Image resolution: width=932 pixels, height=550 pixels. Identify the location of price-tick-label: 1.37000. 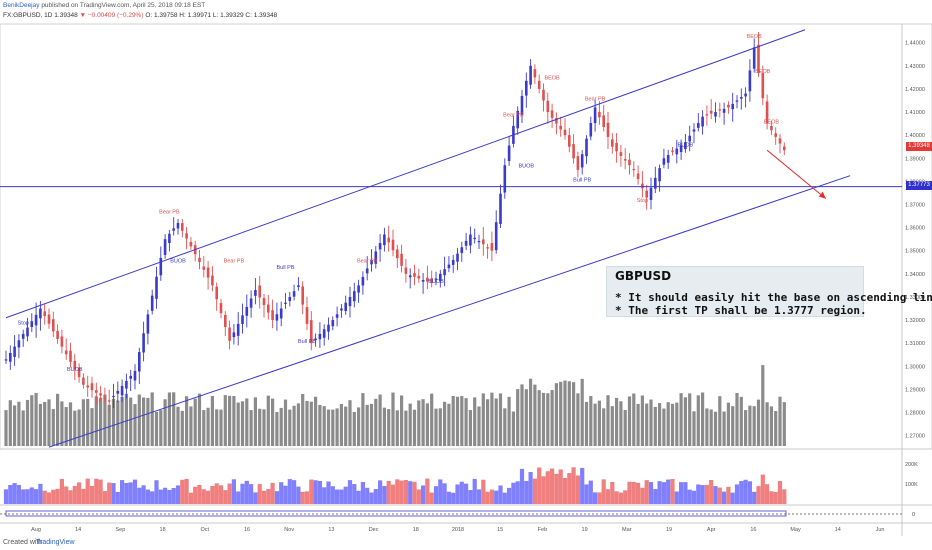
(915, 205).